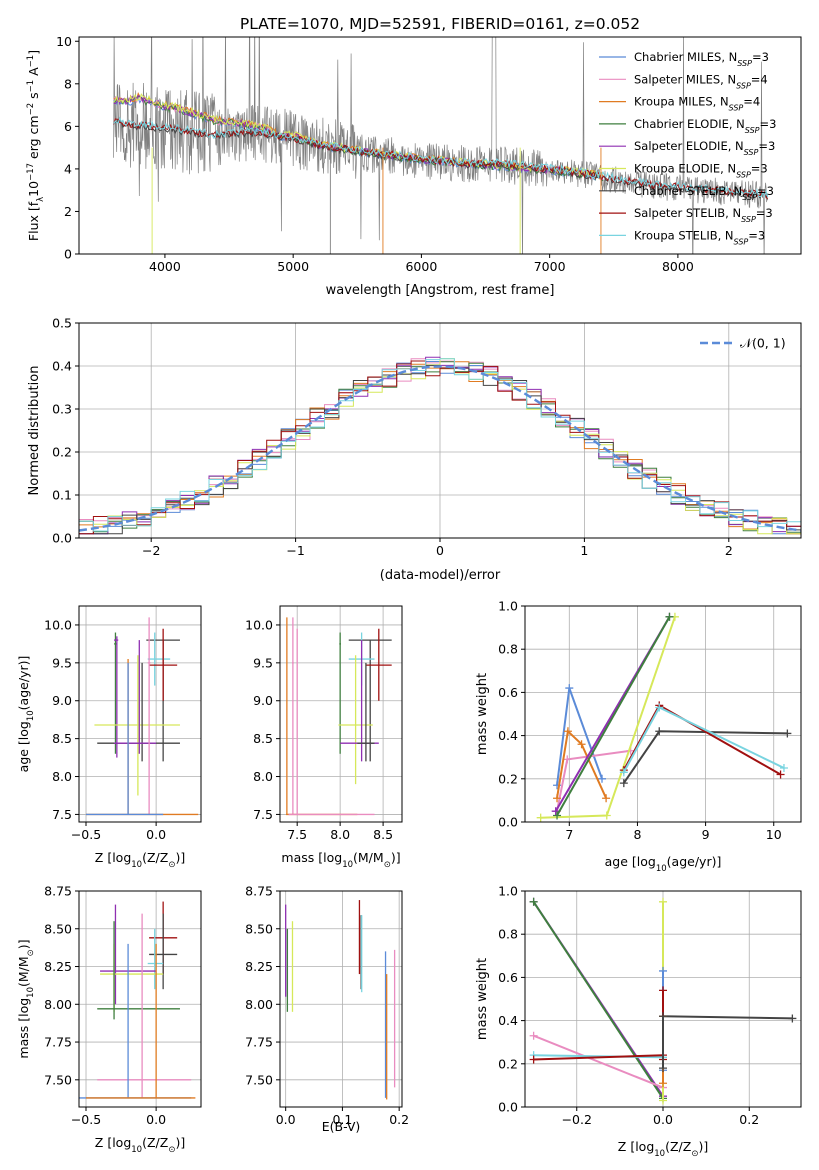 The height and width of the screenshot is (1170, 819). What do you see at coordinates (697, 104) in the screenshot?
I see `legend-label: Kroupa MILES, NSSP=4` at bounding box center [697, 104].